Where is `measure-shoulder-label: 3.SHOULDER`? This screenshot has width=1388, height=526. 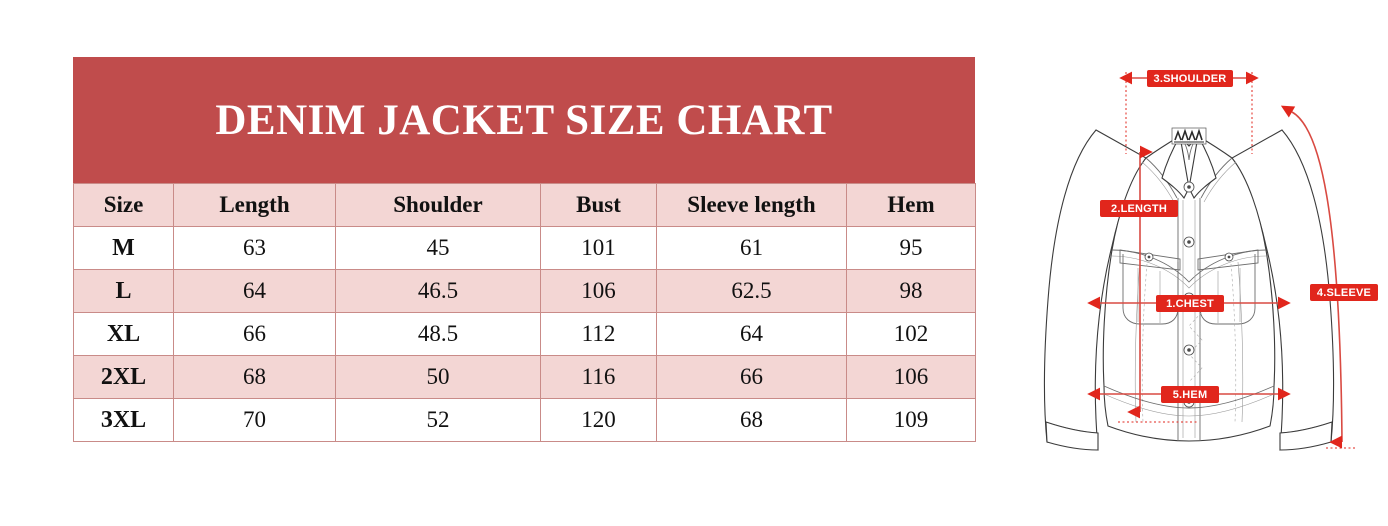 measure-shoulder-label: 3.SHOULDER is located at coordinates (1190, 79).